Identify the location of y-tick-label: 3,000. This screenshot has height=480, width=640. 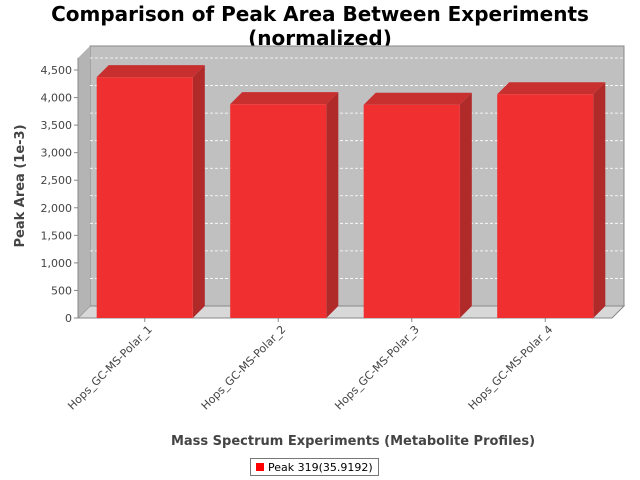
(57, 153).